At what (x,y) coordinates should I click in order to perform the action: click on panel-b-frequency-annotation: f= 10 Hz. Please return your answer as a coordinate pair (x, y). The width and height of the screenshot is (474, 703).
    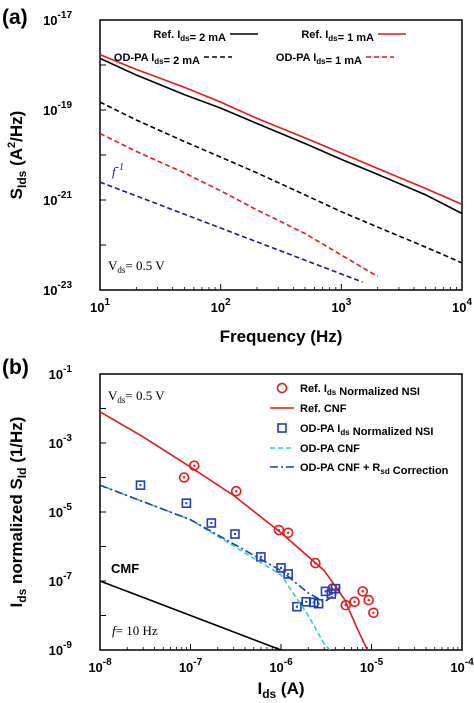
    Looking at the image, I should click on (135, 630).